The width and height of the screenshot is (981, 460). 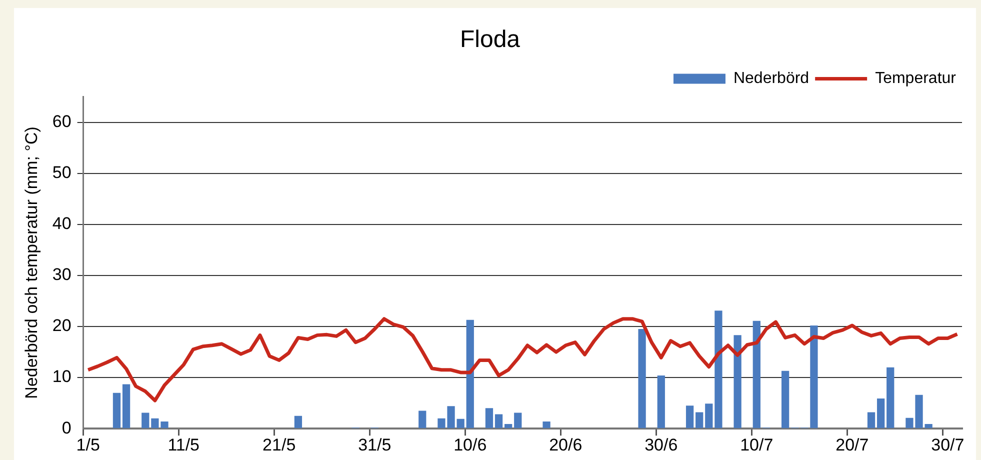 I want to click on legend-label: Nederbörd, so click(x=771, y=79).